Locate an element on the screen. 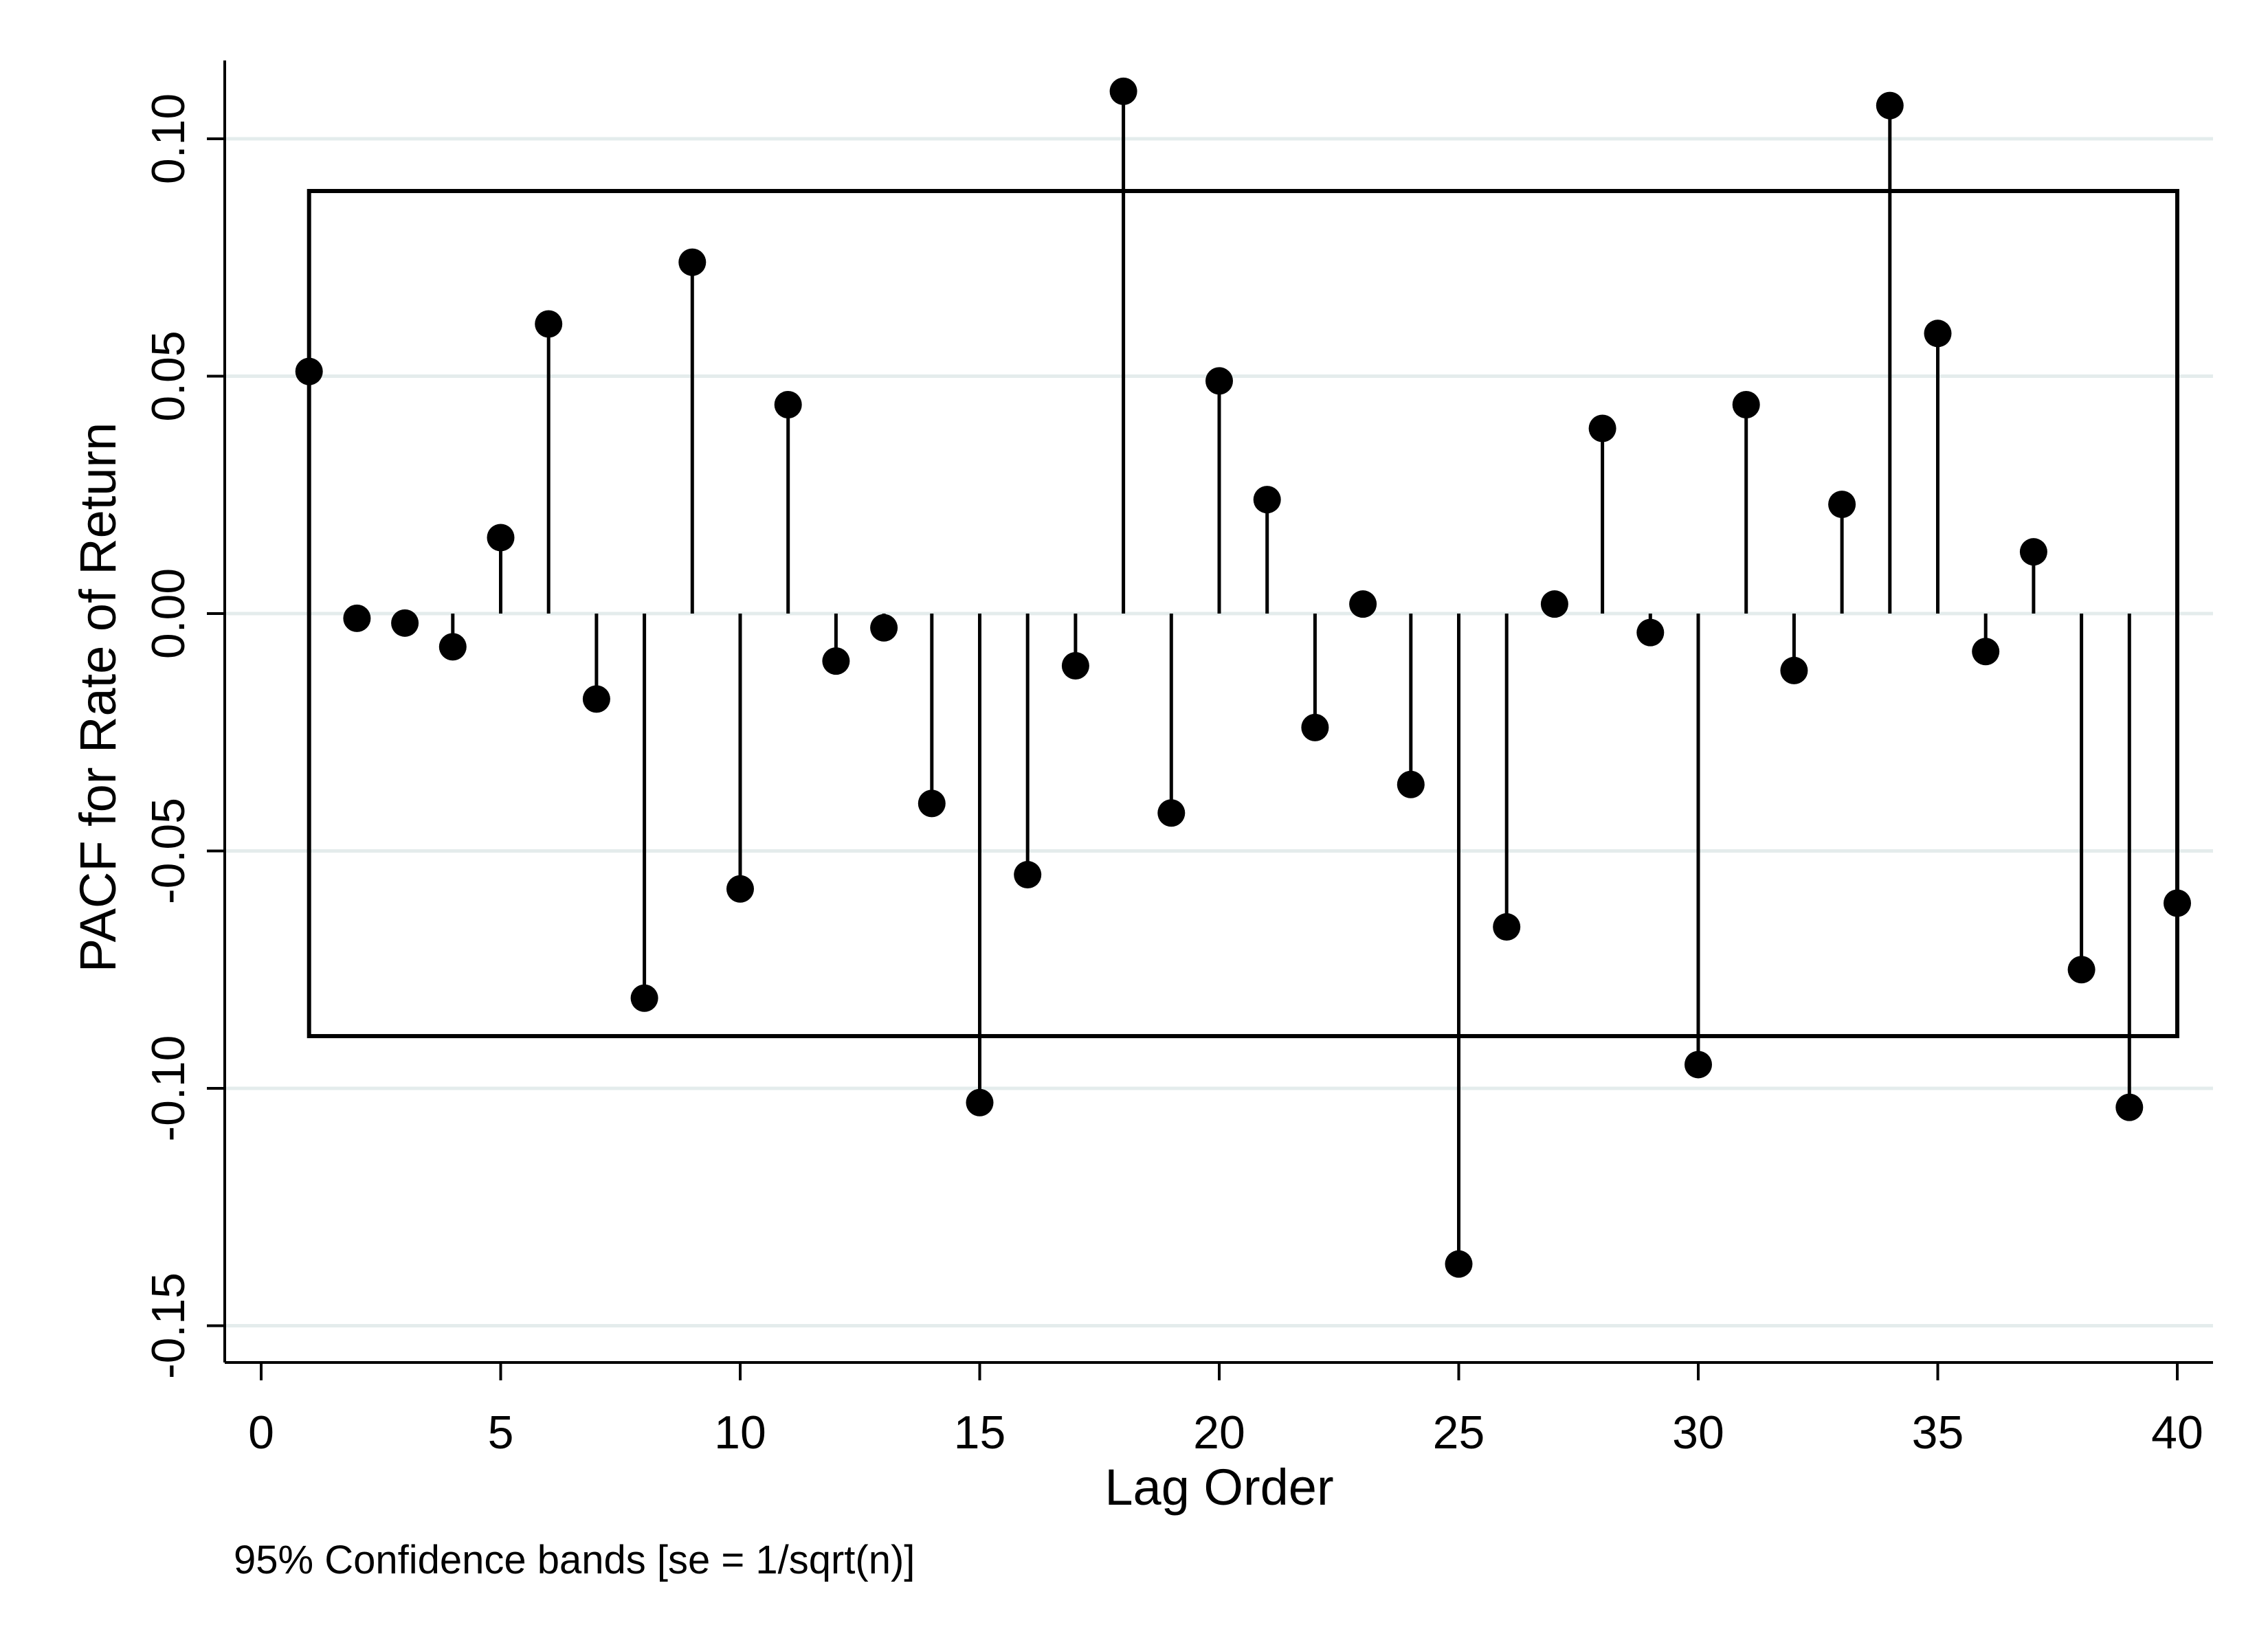 This screenshot has width=2268, height=1649. y-tick-label-3: 0.00 is located at coordinates (168, 613).